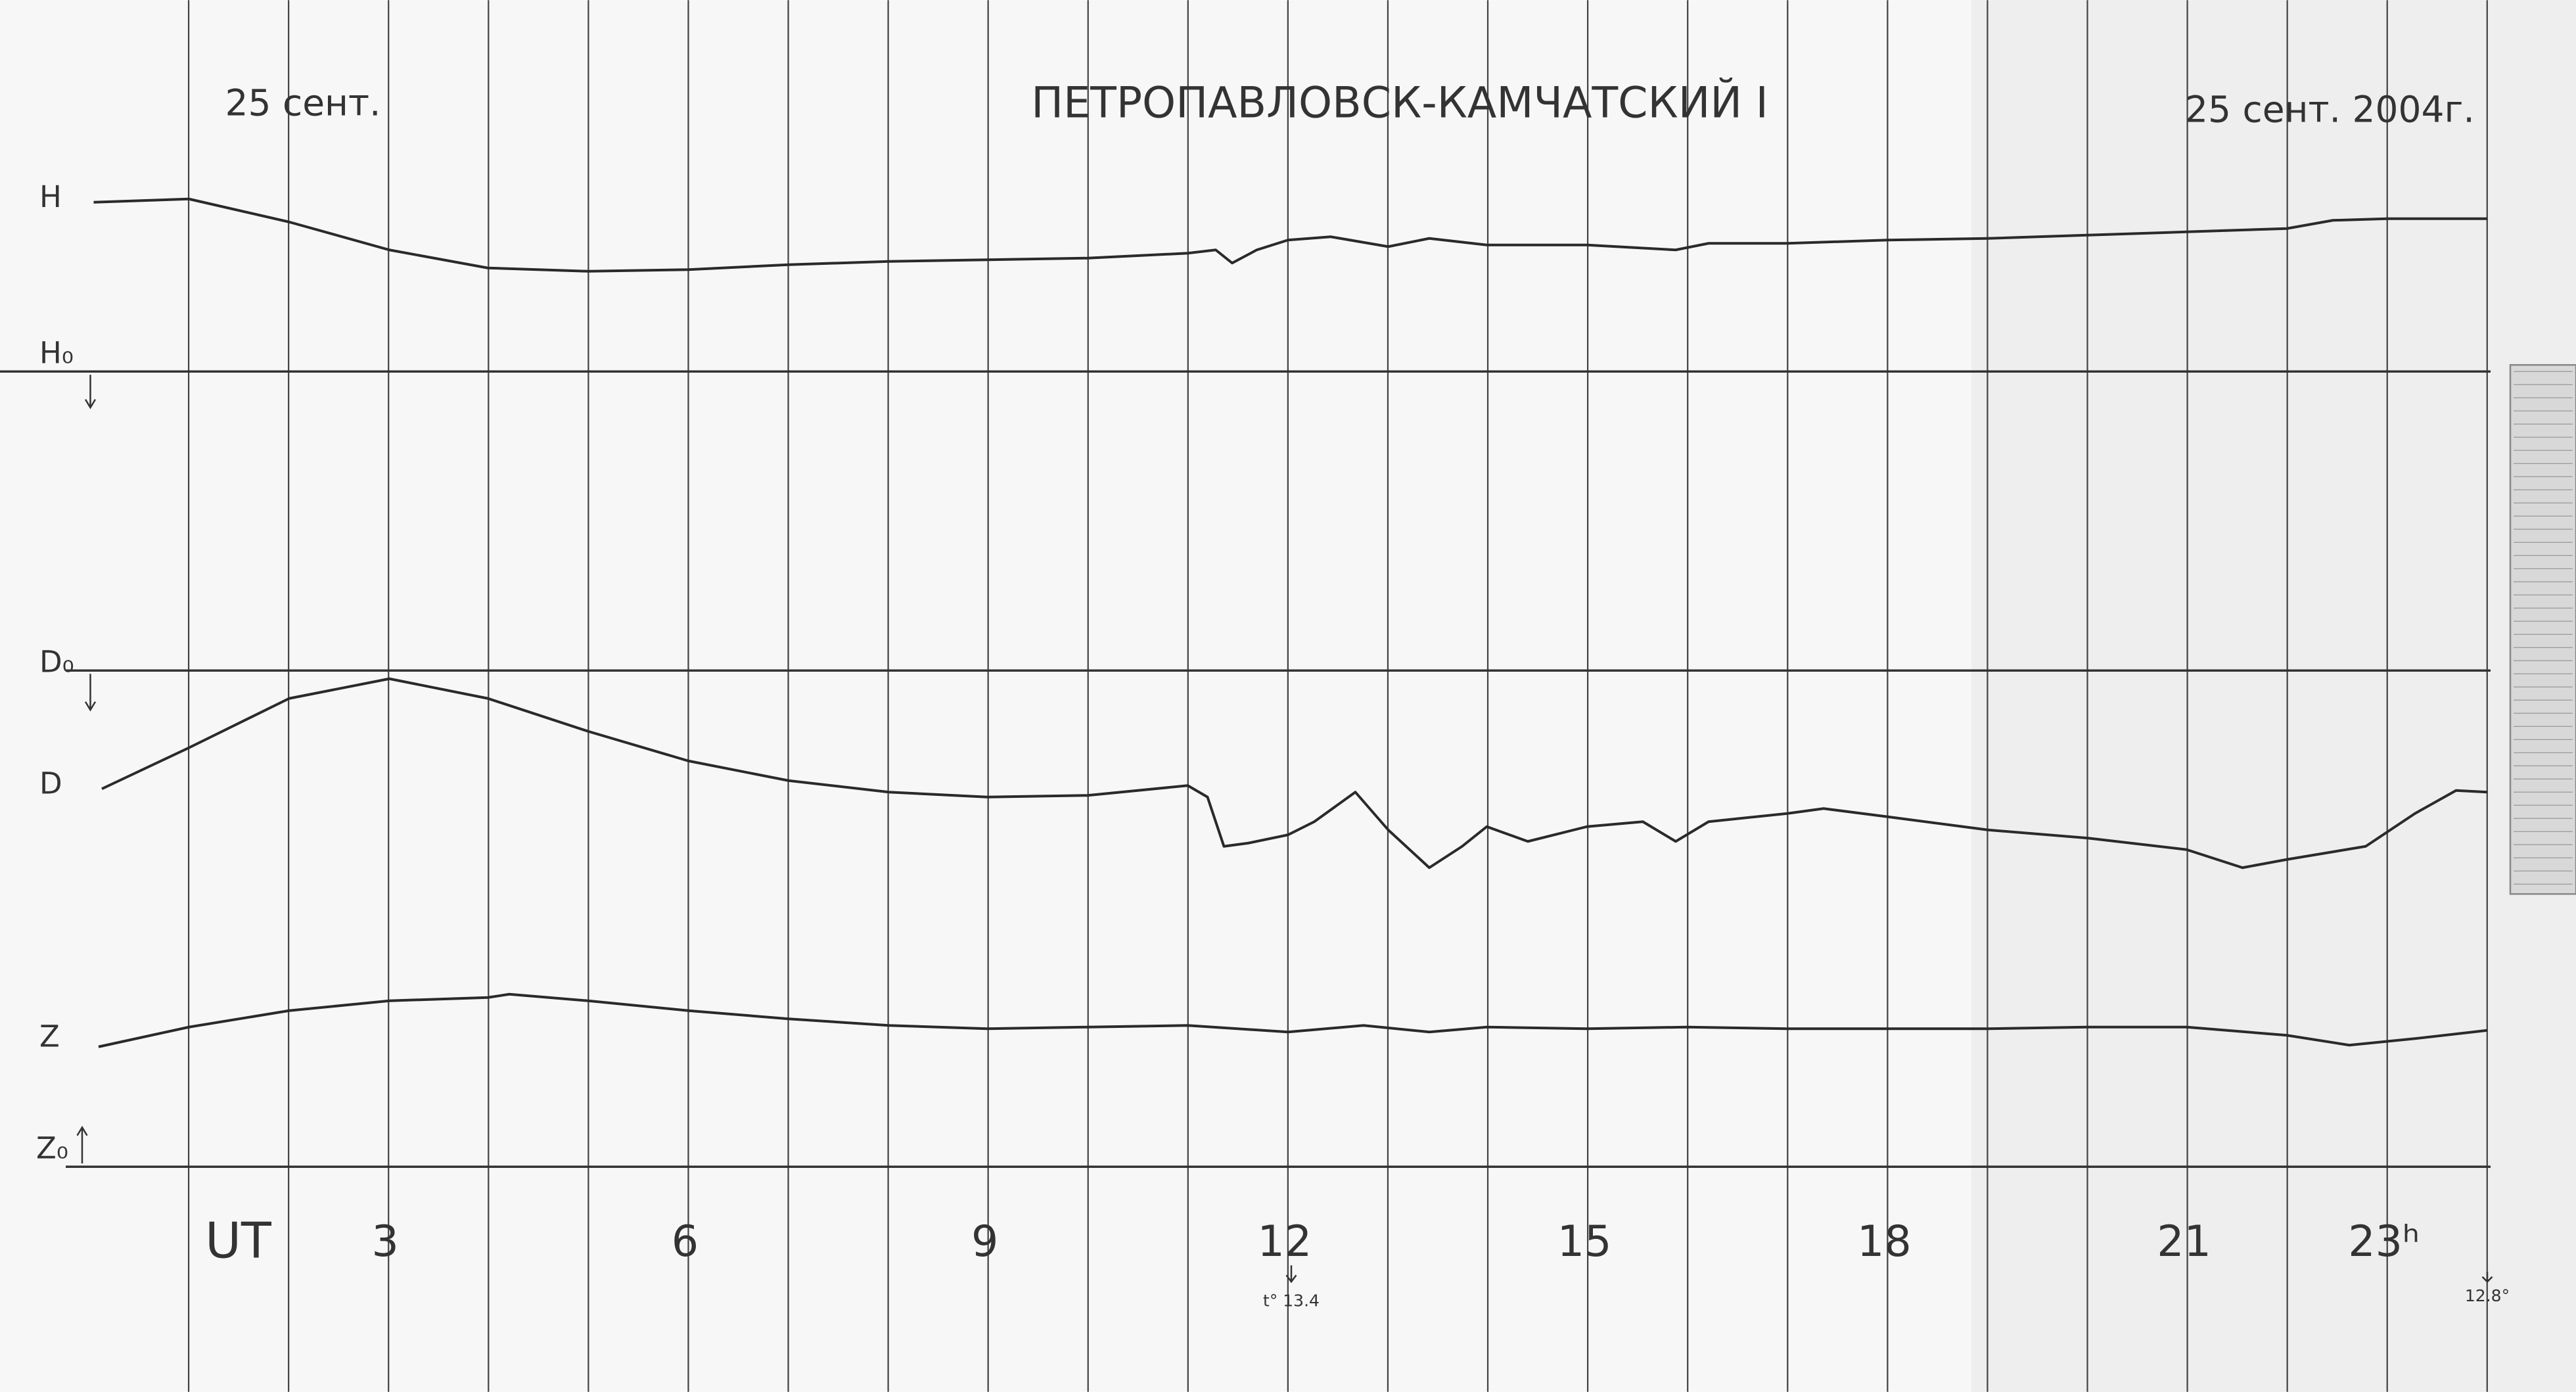 This screenshot has width=2576, height=1392. What do you see at coordinates (1293, 1020) in the screenshot?
I see `z-trace` at bounding box center [1293, 1020].